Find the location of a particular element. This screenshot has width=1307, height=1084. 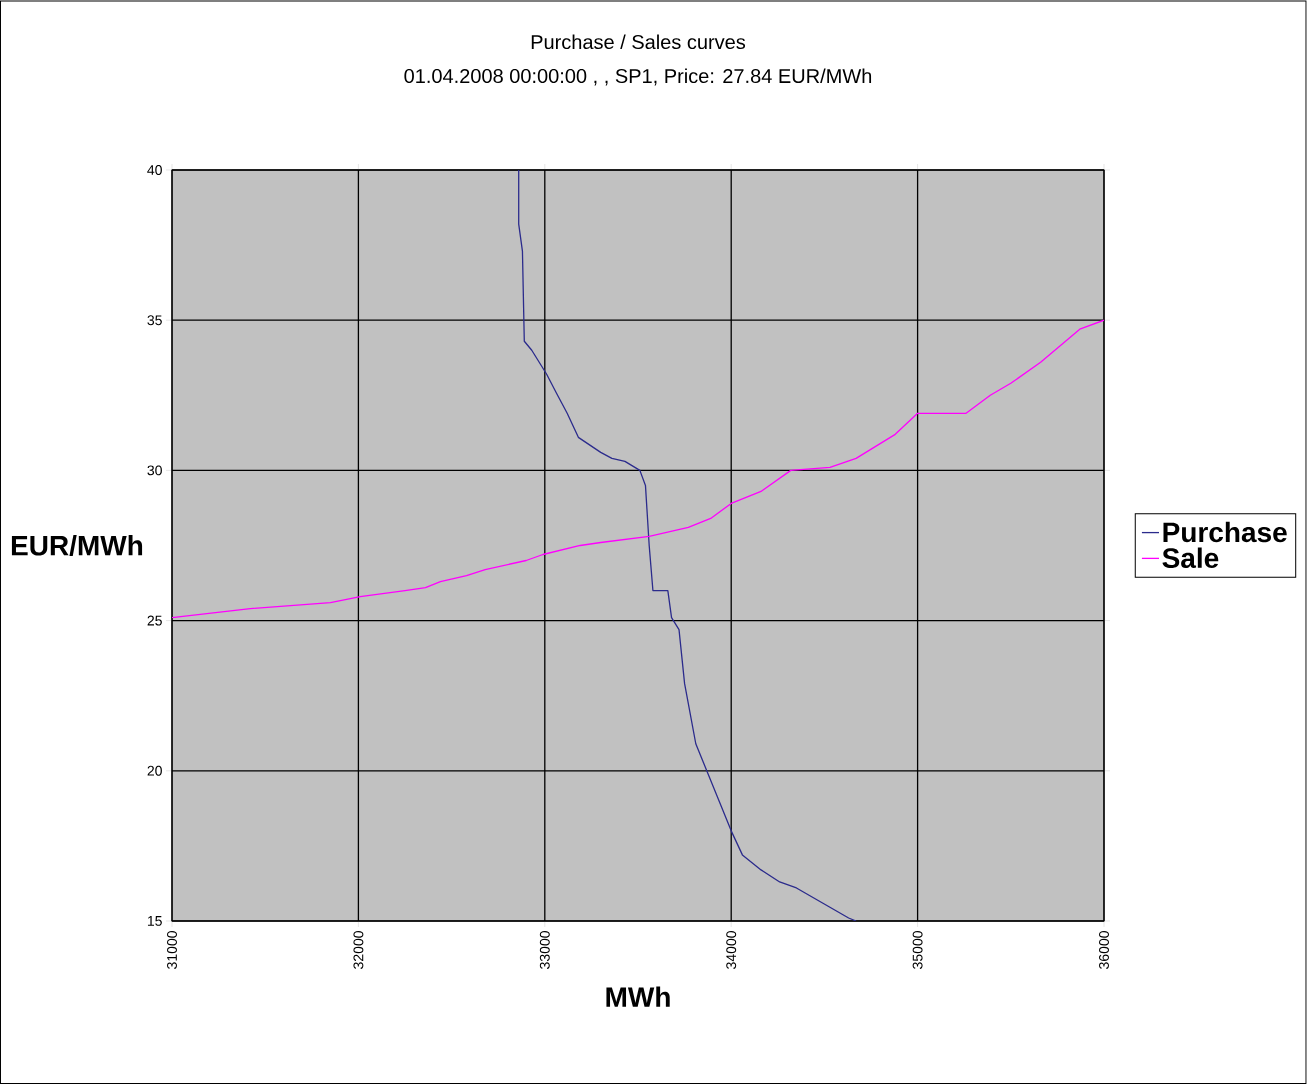

x-axis-title: MWh is located at coordinates (638, 996).